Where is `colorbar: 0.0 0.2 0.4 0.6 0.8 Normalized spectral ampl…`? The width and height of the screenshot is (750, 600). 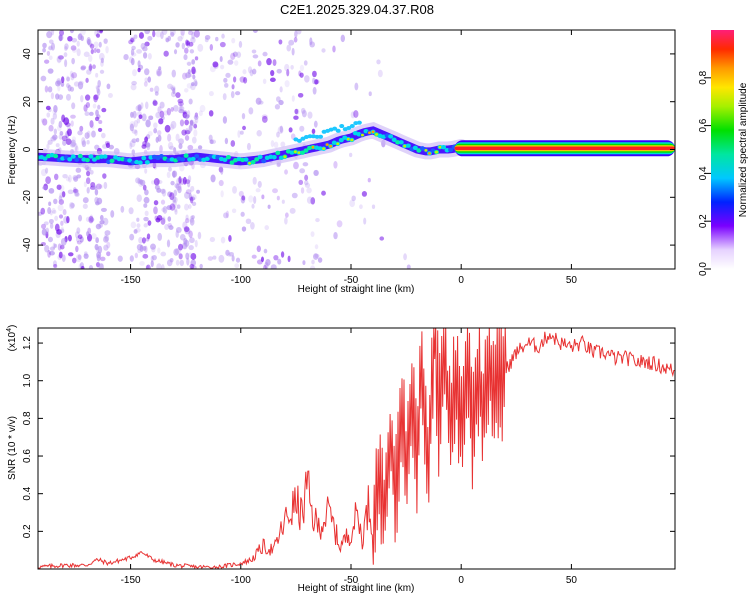 colorbar: 0.0 0.2 0.4 0.6 0.8 Normalized spectral ampl… is located at coordinates (723, 153).